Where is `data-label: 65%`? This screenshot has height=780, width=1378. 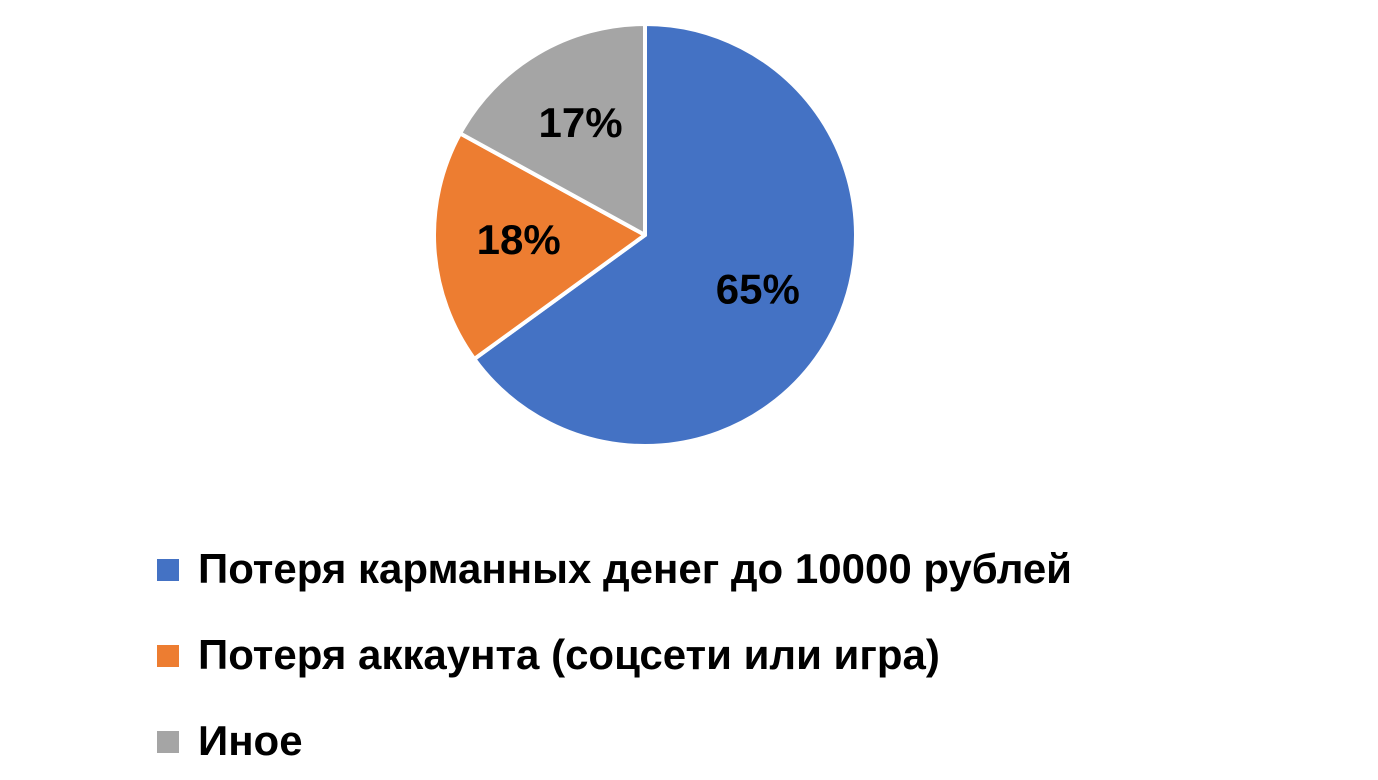 data-label: 65% is located at coordinates (758, 289).